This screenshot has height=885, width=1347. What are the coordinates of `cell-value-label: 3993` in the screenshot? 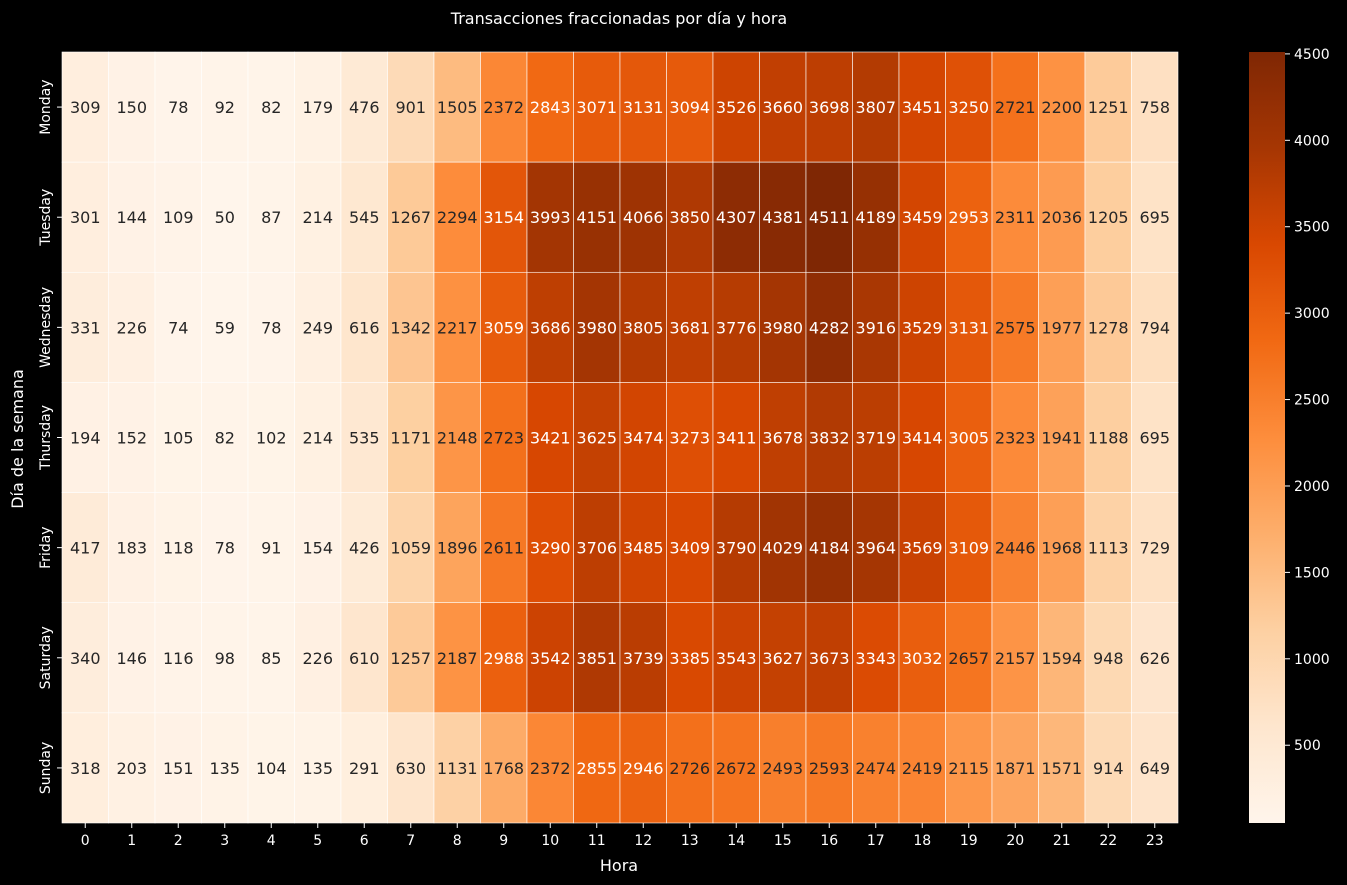 It's located at (550, 217).